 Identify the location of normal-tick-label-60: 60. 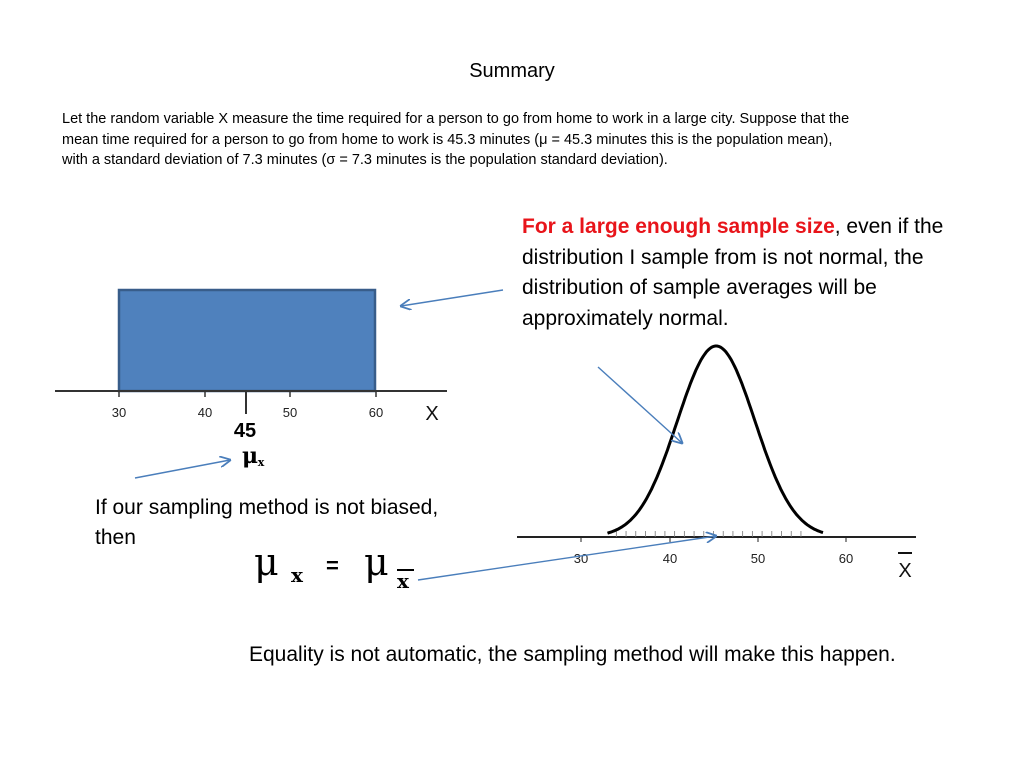
(846, 558).